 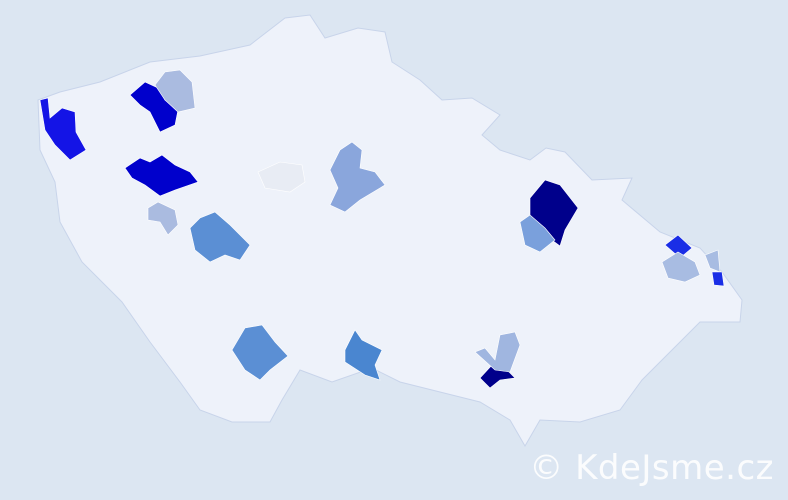 I want to click on district-r3, so click(x=175, y=91).